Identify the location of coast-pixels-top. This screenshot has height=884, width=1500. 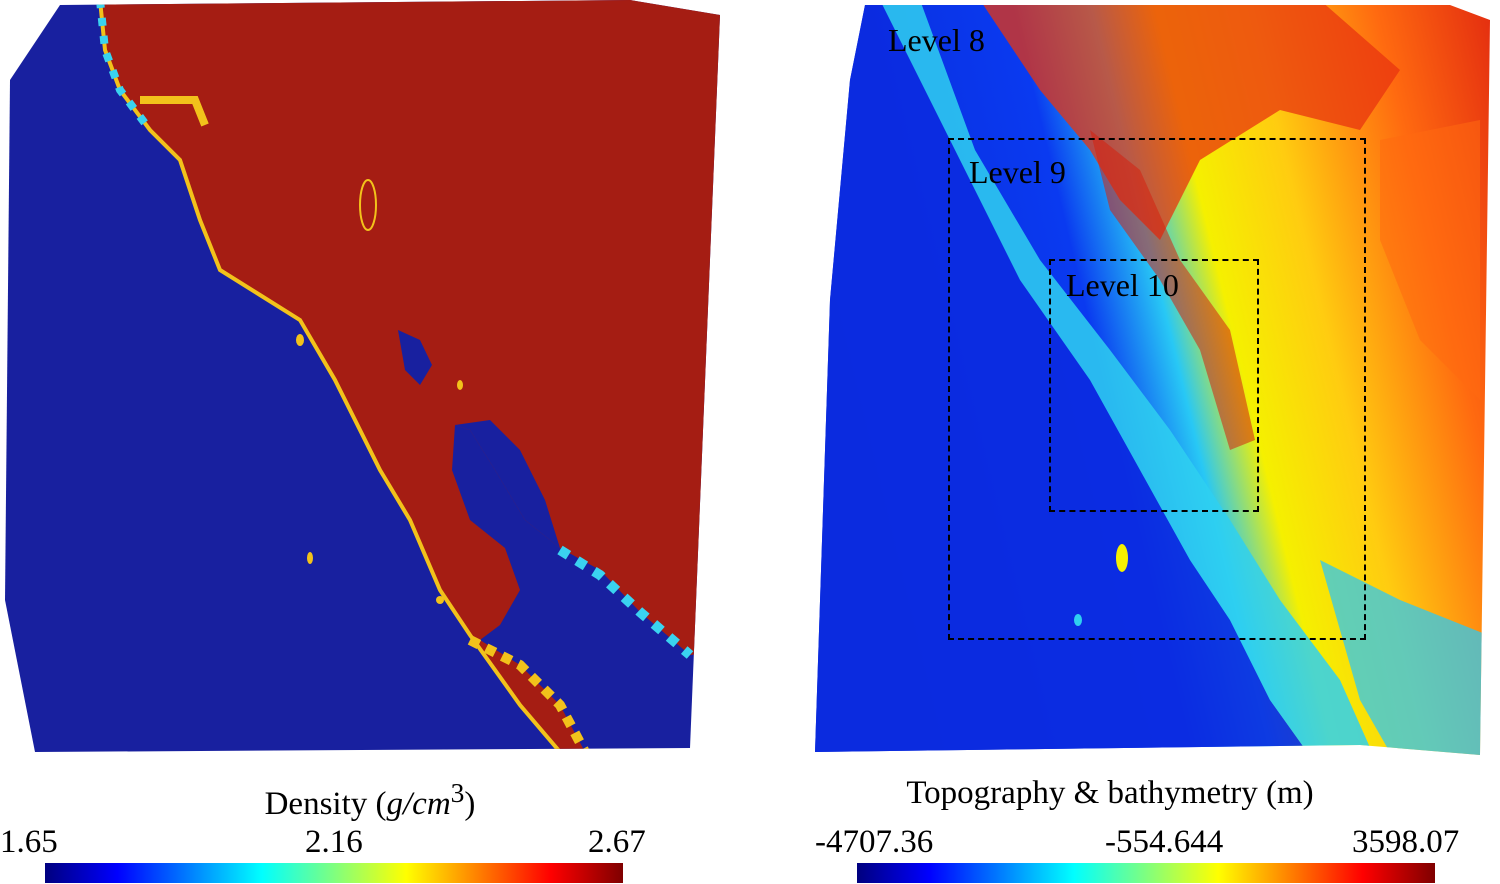
(125, 66).